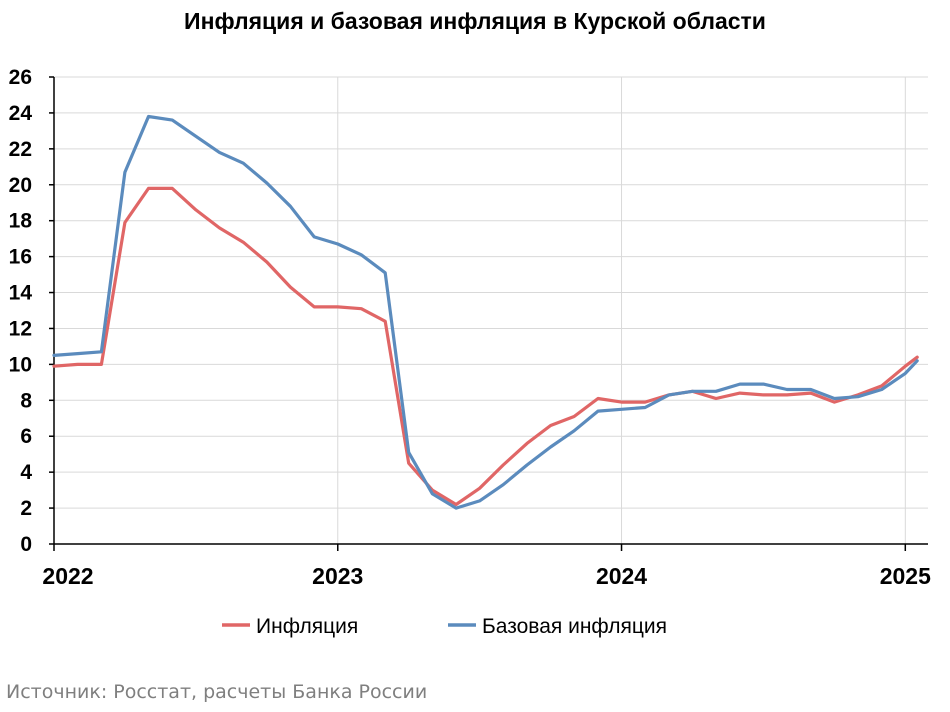 Image resolution: width=950 pixels, height=712 pixels. I want to click on y-tick-label: 14, so click(21, 293).